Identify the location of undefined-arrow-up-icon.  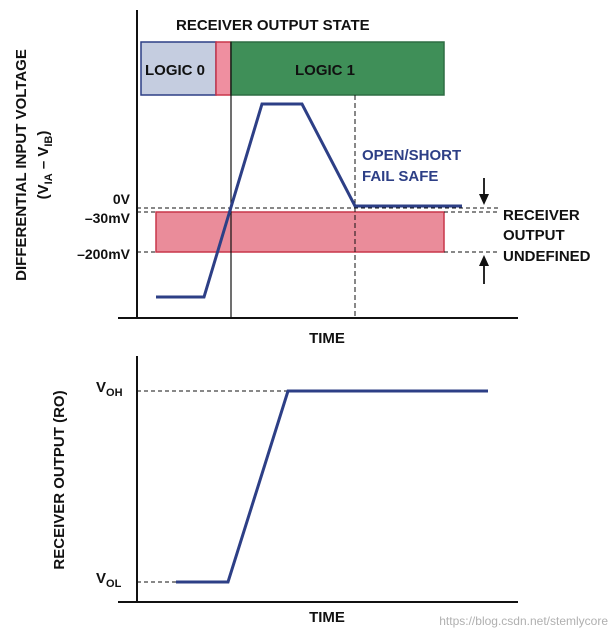
(484, 269).